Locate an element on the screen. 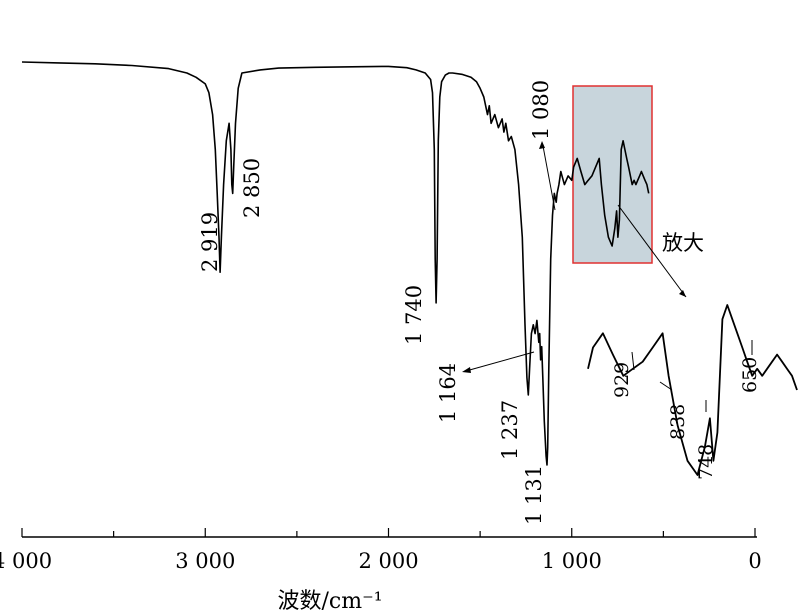 This screenshot has width=800, height=615. x-tick-label: 2 000 is located at coordinates (388, 561).